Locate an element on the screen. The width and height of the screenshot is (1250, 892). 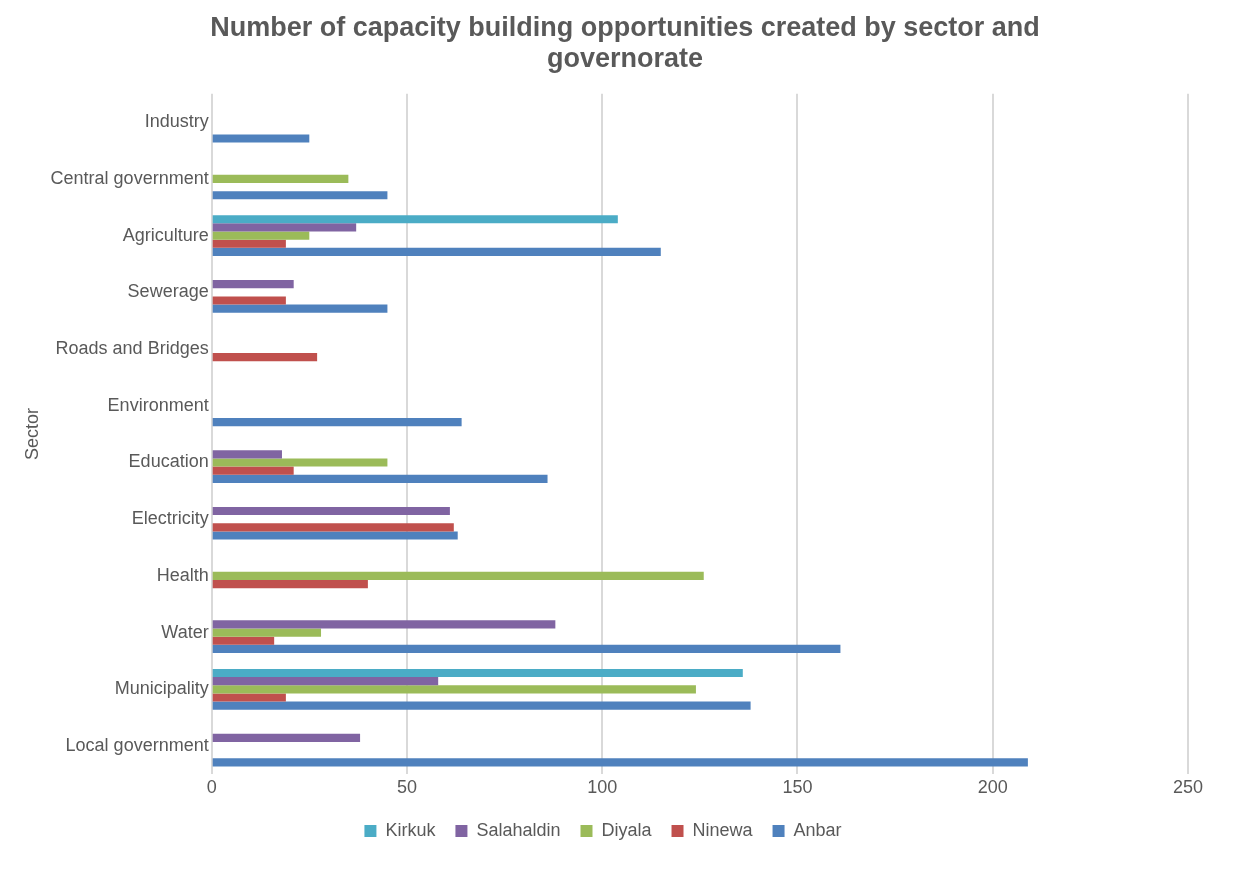
y-tick-label: Environment is located at coordinates (158, 404).